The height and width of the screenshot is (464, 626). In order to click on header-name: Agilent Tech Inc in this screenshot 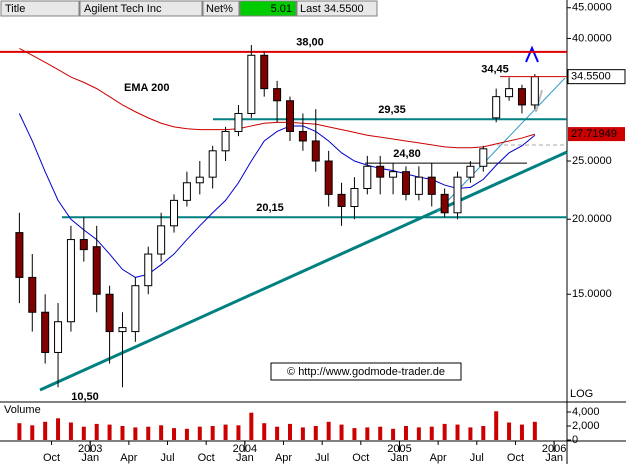, I will do `click(123, 9)`.